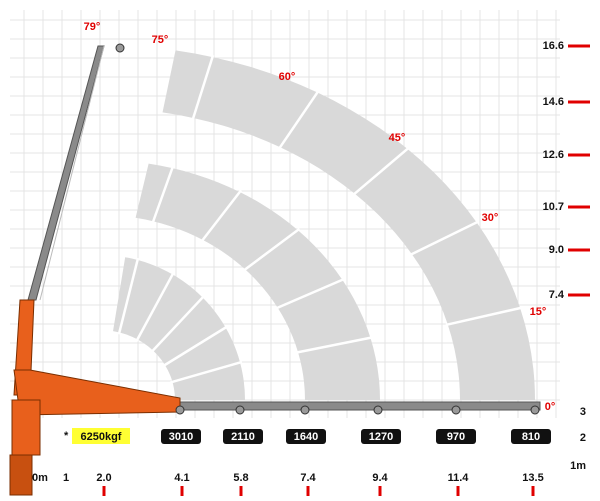 This screenshot has height=501, width=600. Describe the element at coordinates (103, 478) in the screenshot. I see `distance-label: 2.0` at that location.